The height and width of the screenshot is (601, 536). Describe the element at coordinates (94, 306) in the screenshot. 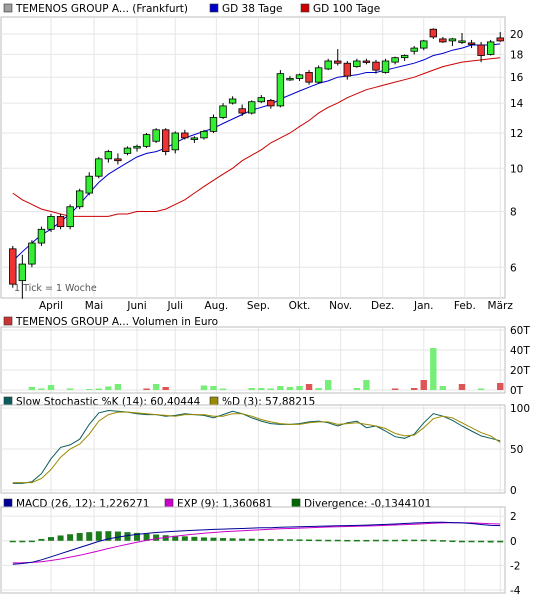

I see `x-tick-label-1: Mai` at that location.